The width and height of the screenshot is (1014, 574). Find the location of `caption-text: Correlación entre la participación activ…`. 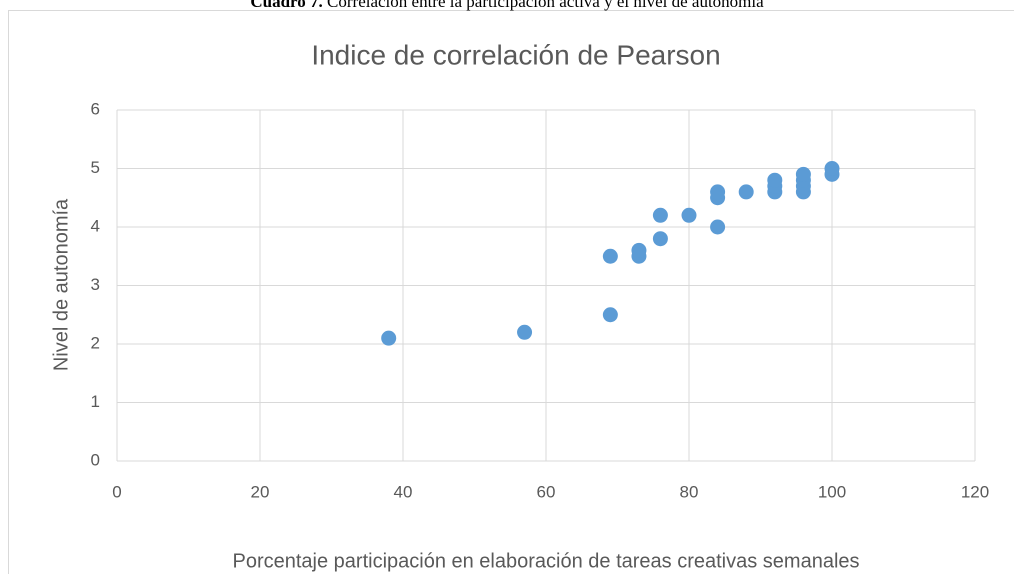

caption-text: Correlación entre la participación activ… is located at coordinates (545, 5).